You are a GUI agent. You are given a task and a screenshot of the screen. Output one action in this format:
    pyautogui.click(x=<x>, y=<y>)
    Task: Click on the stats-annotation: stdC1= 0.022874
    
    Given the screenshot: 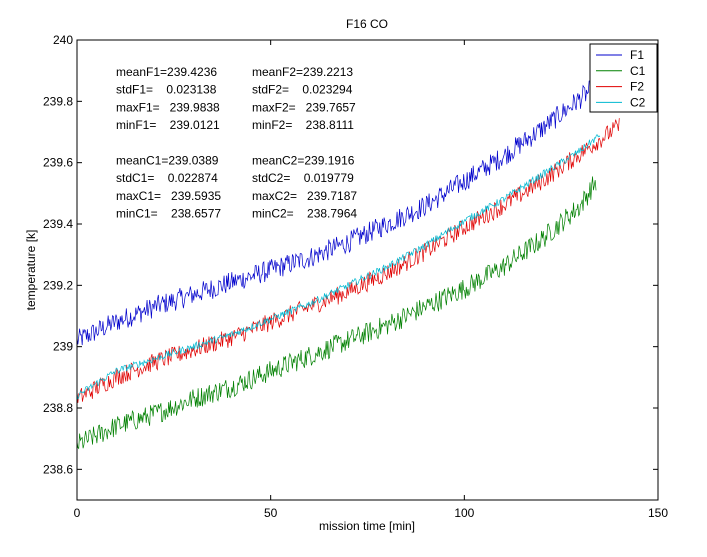 What is the action you would take?
    pyautogui.click(x=167, y=178)
    